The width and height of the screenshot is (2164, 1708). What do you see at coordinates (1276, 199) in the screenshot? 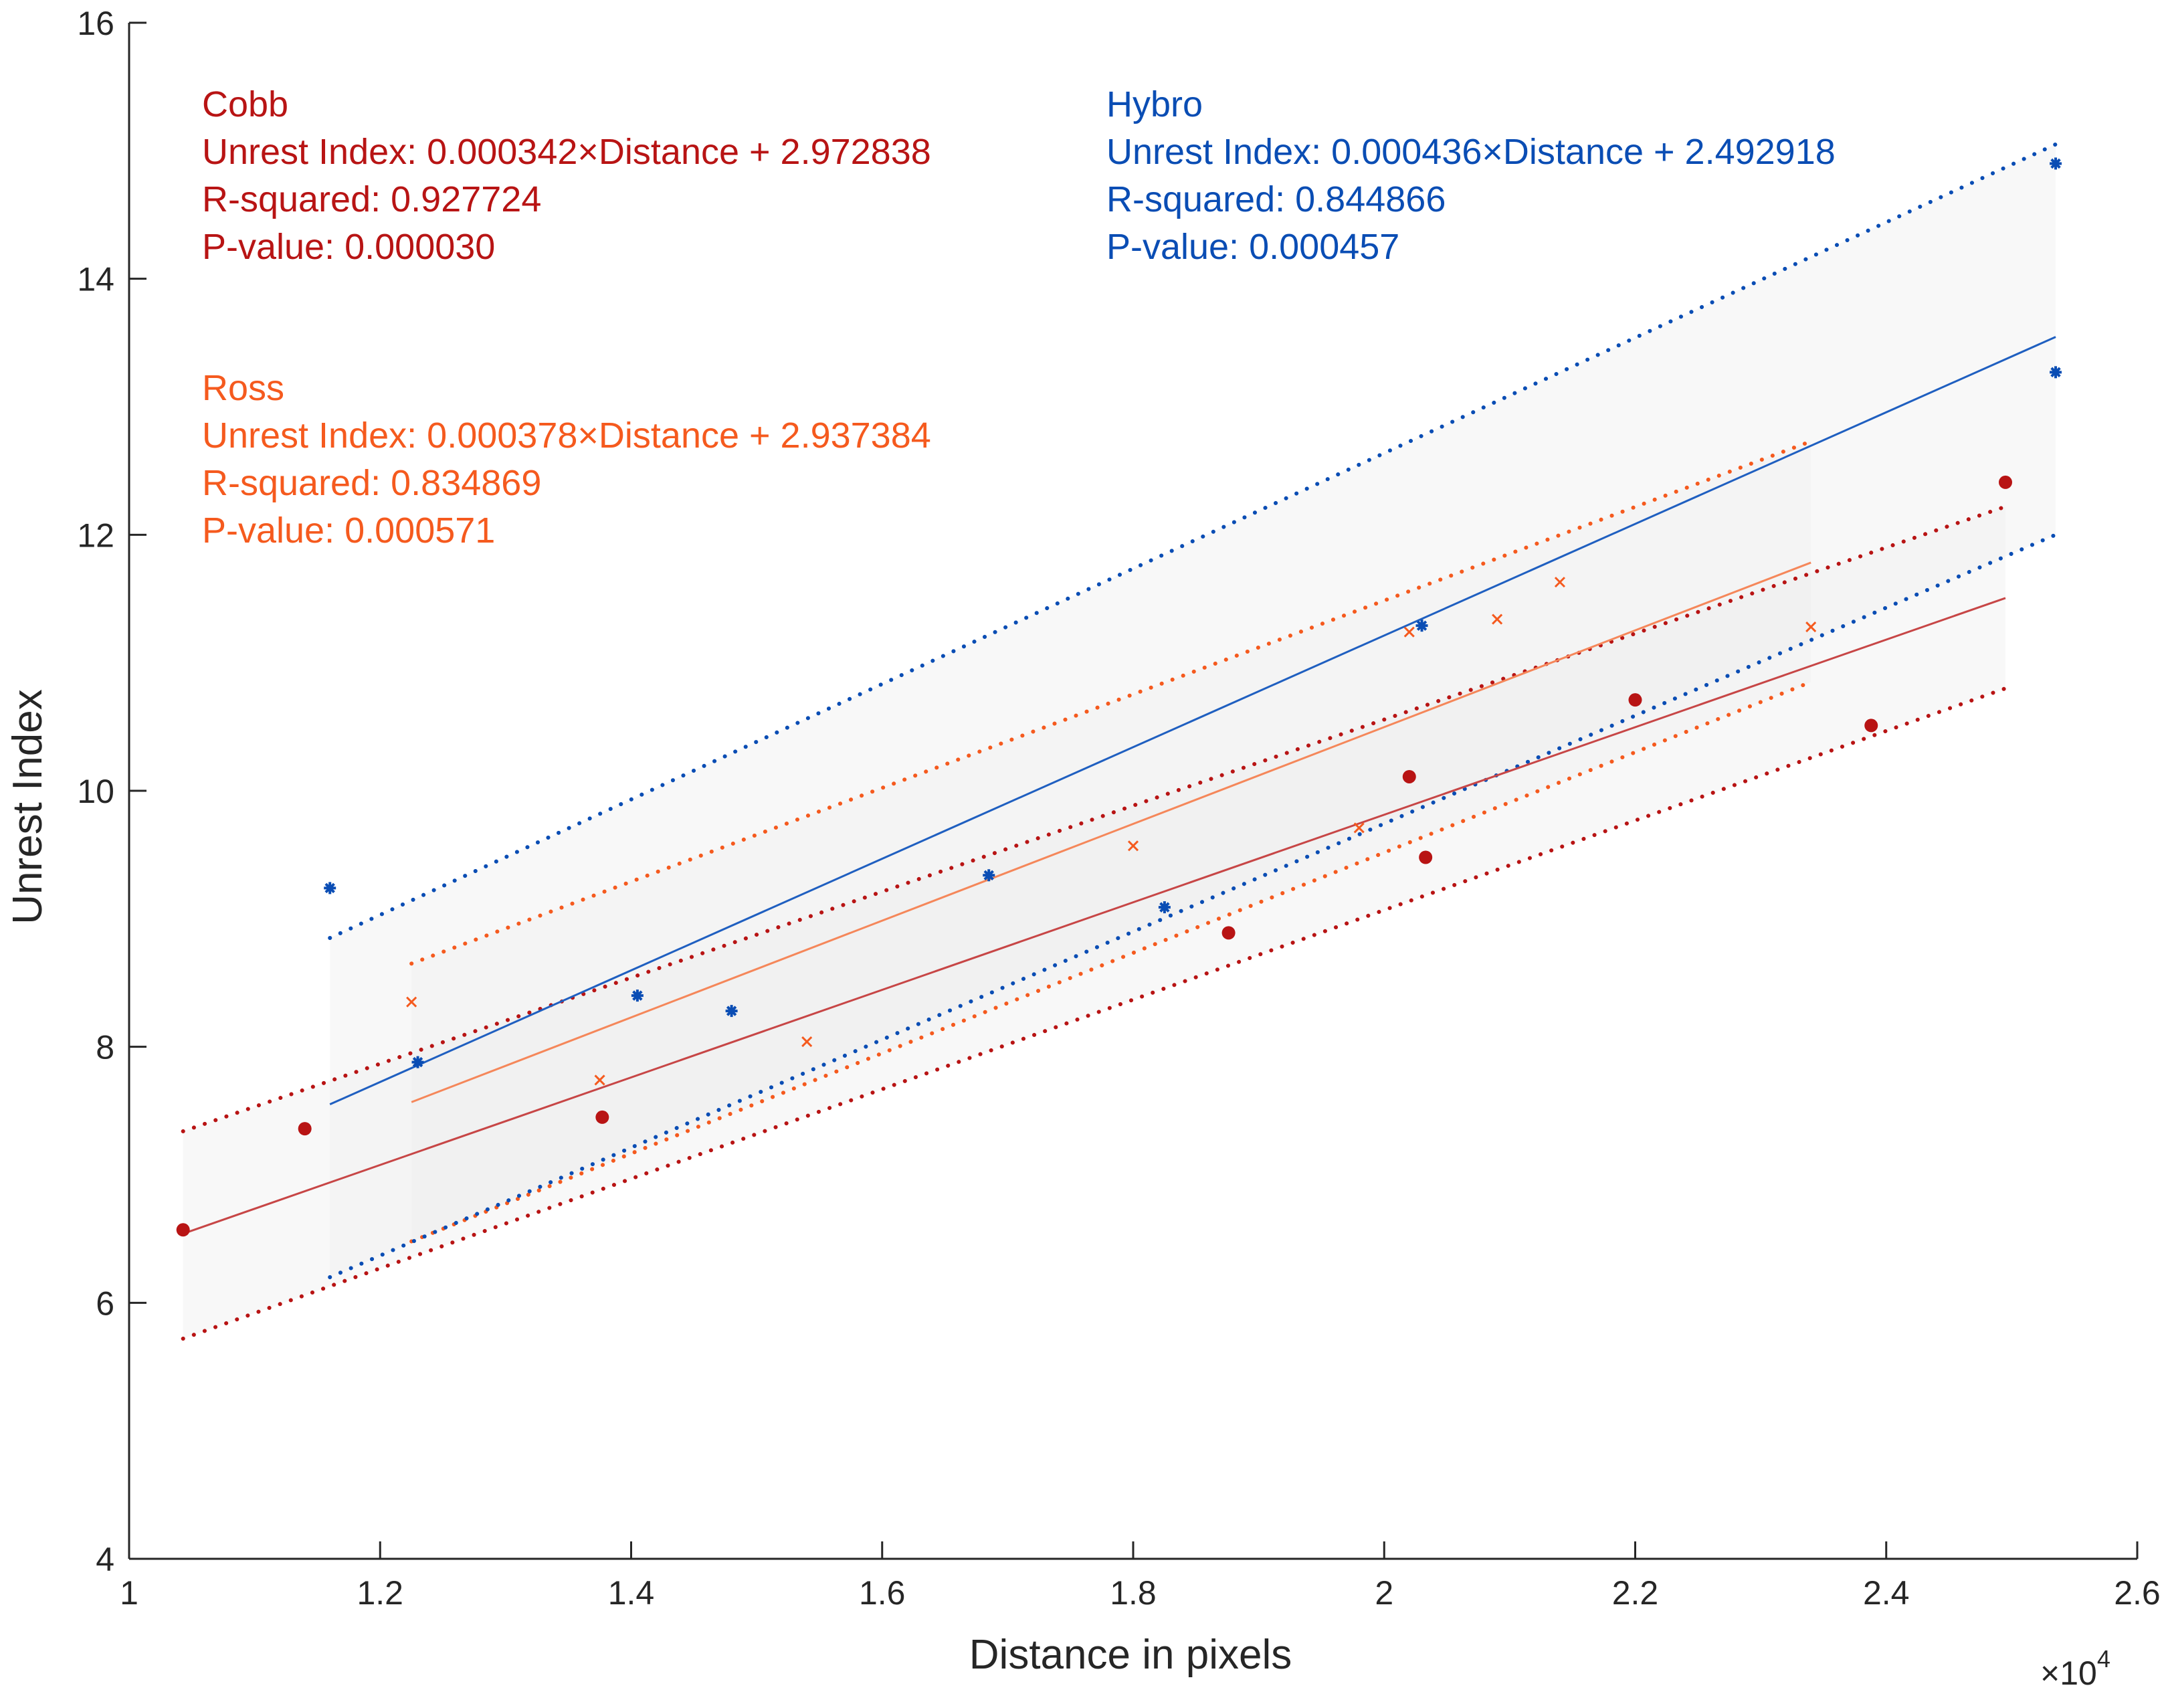
I see `hybro-r-squared: R-squared: 0.844866` at bounding box center [1276, 199].